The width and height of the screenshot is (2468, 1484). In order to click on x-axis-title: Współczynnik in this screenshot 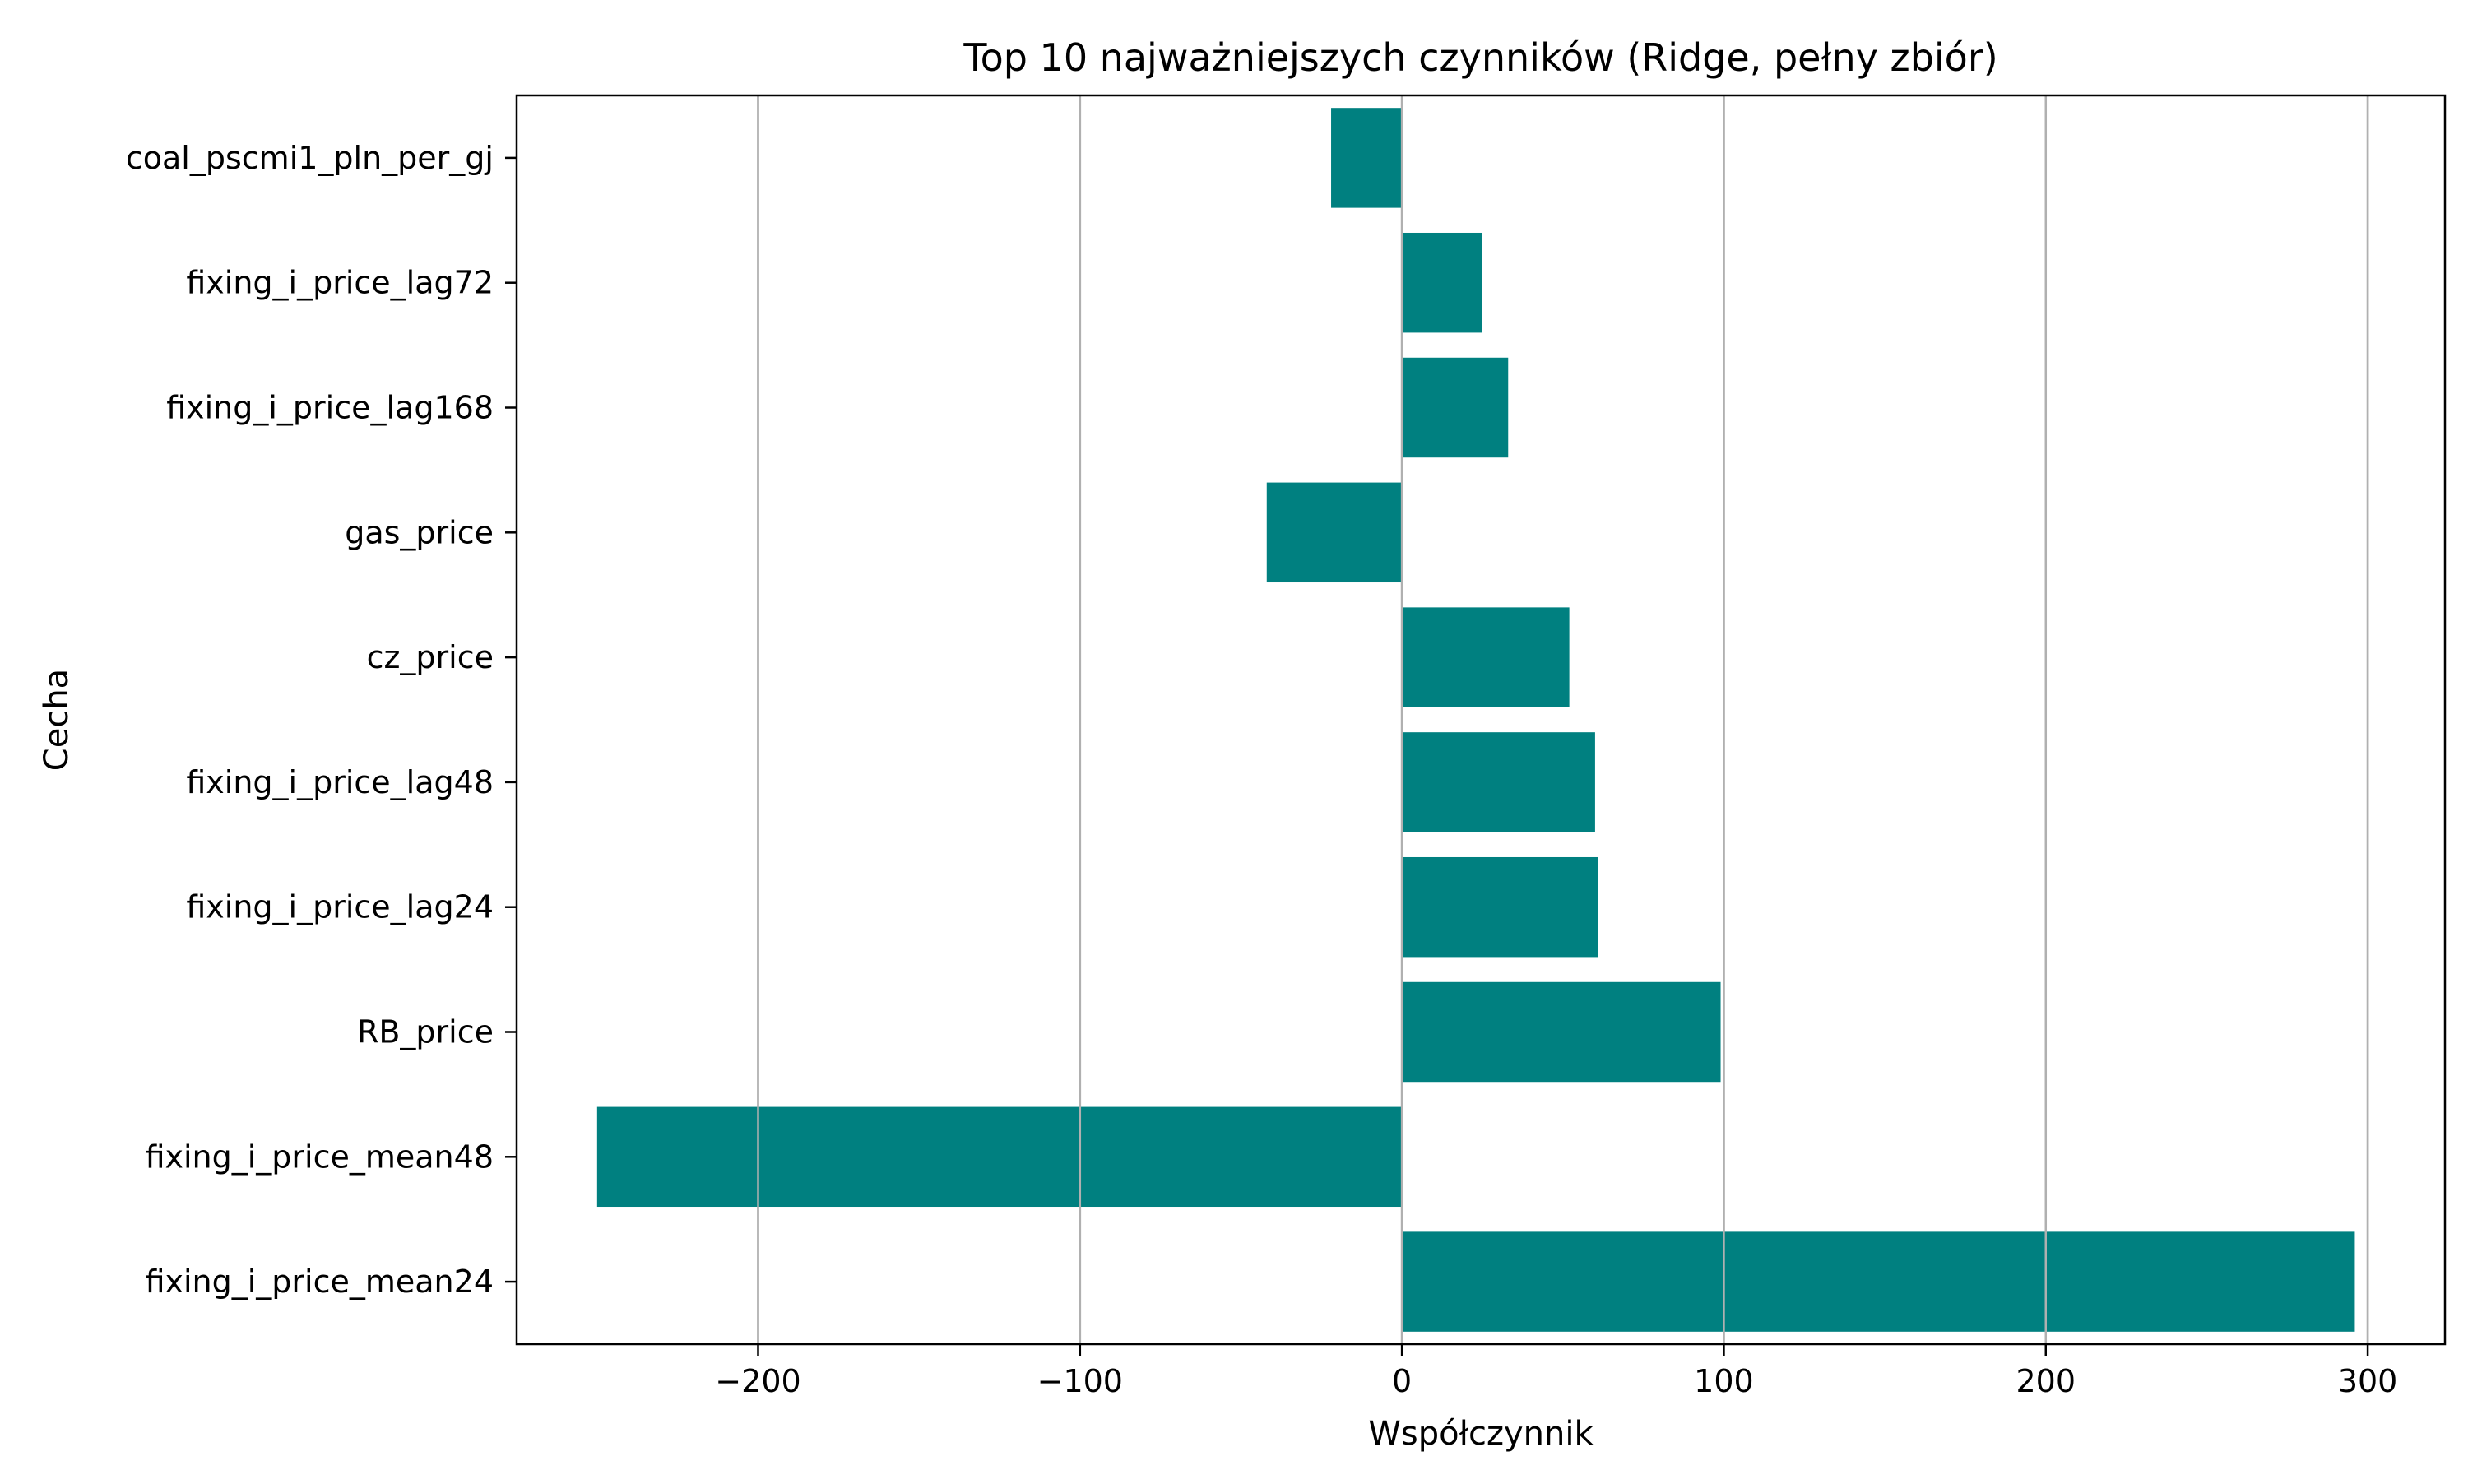, I will do `click(1481, 1434)`.